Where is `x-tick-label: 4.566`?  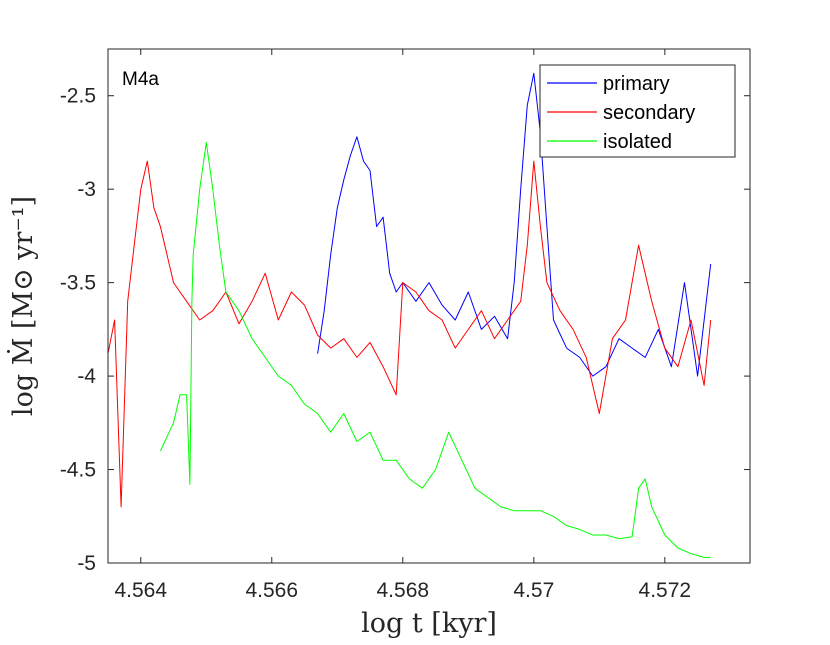
x-tick-label: 4.566 is located at coordinates (271, 590).